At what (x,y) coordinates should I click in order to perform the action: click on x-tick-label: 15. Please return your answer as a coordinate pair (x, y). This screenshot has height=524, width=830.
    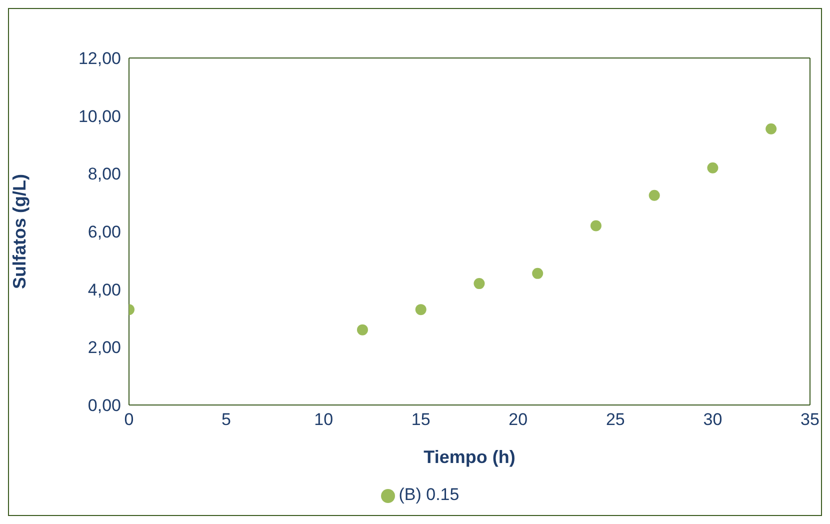
    Looking at the image, I should click on (420, 420).